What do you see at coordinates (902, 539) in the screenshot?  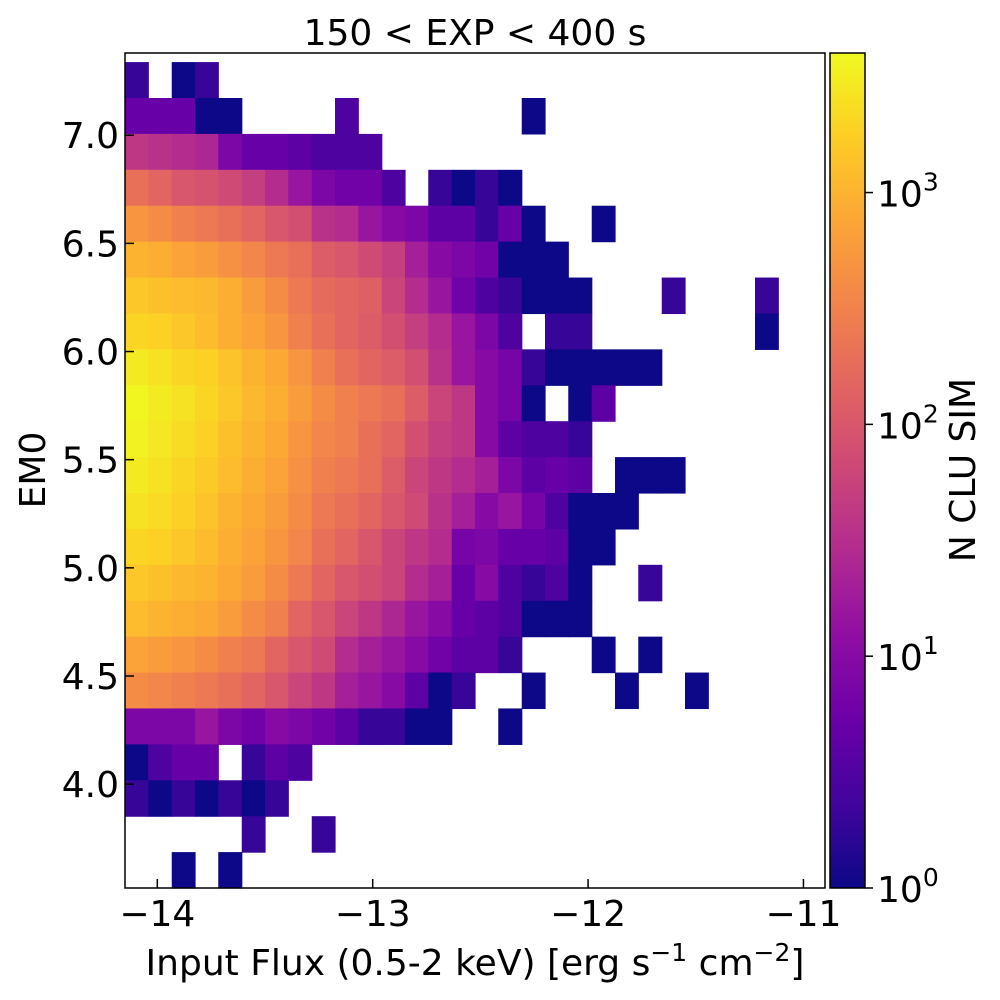 I see `colorbar-ticks: 100 101 102 103` at bounding box center [902, 539].